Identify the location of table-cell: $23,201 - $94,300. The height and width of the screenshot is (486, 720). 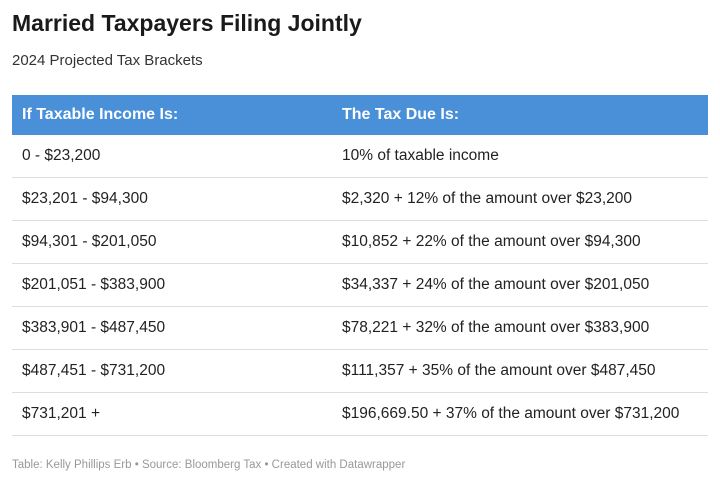
(172, 199).